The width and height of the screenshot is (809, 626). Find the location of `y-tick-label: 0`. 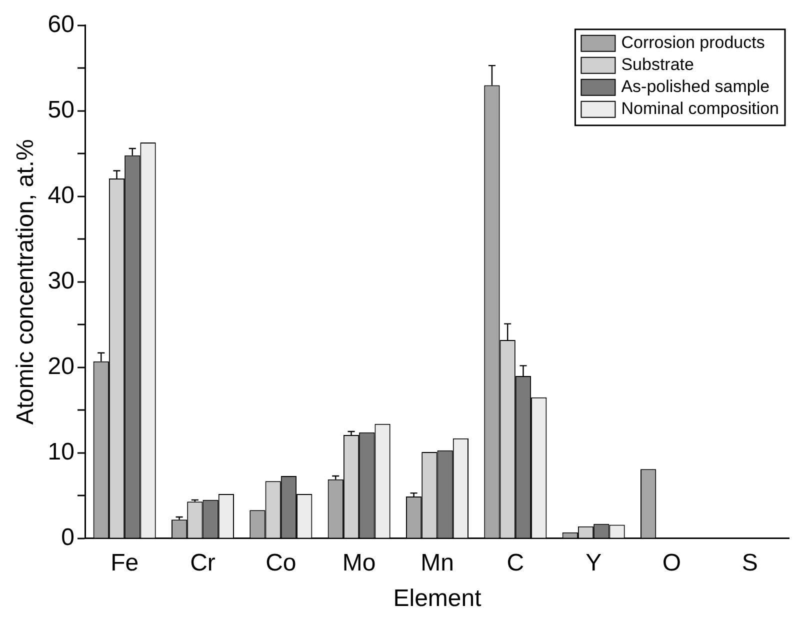

y-tick-label: 0 is located at coordinates (67, 538).